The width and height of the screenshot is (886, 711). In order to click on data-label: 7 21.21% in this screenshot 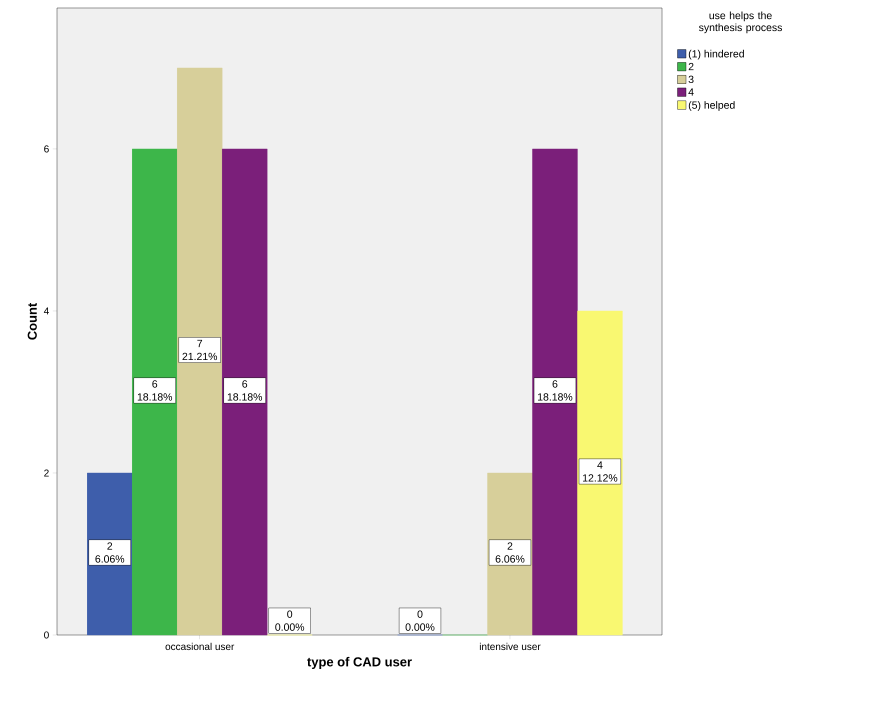, I will do `click(200, 350)`.